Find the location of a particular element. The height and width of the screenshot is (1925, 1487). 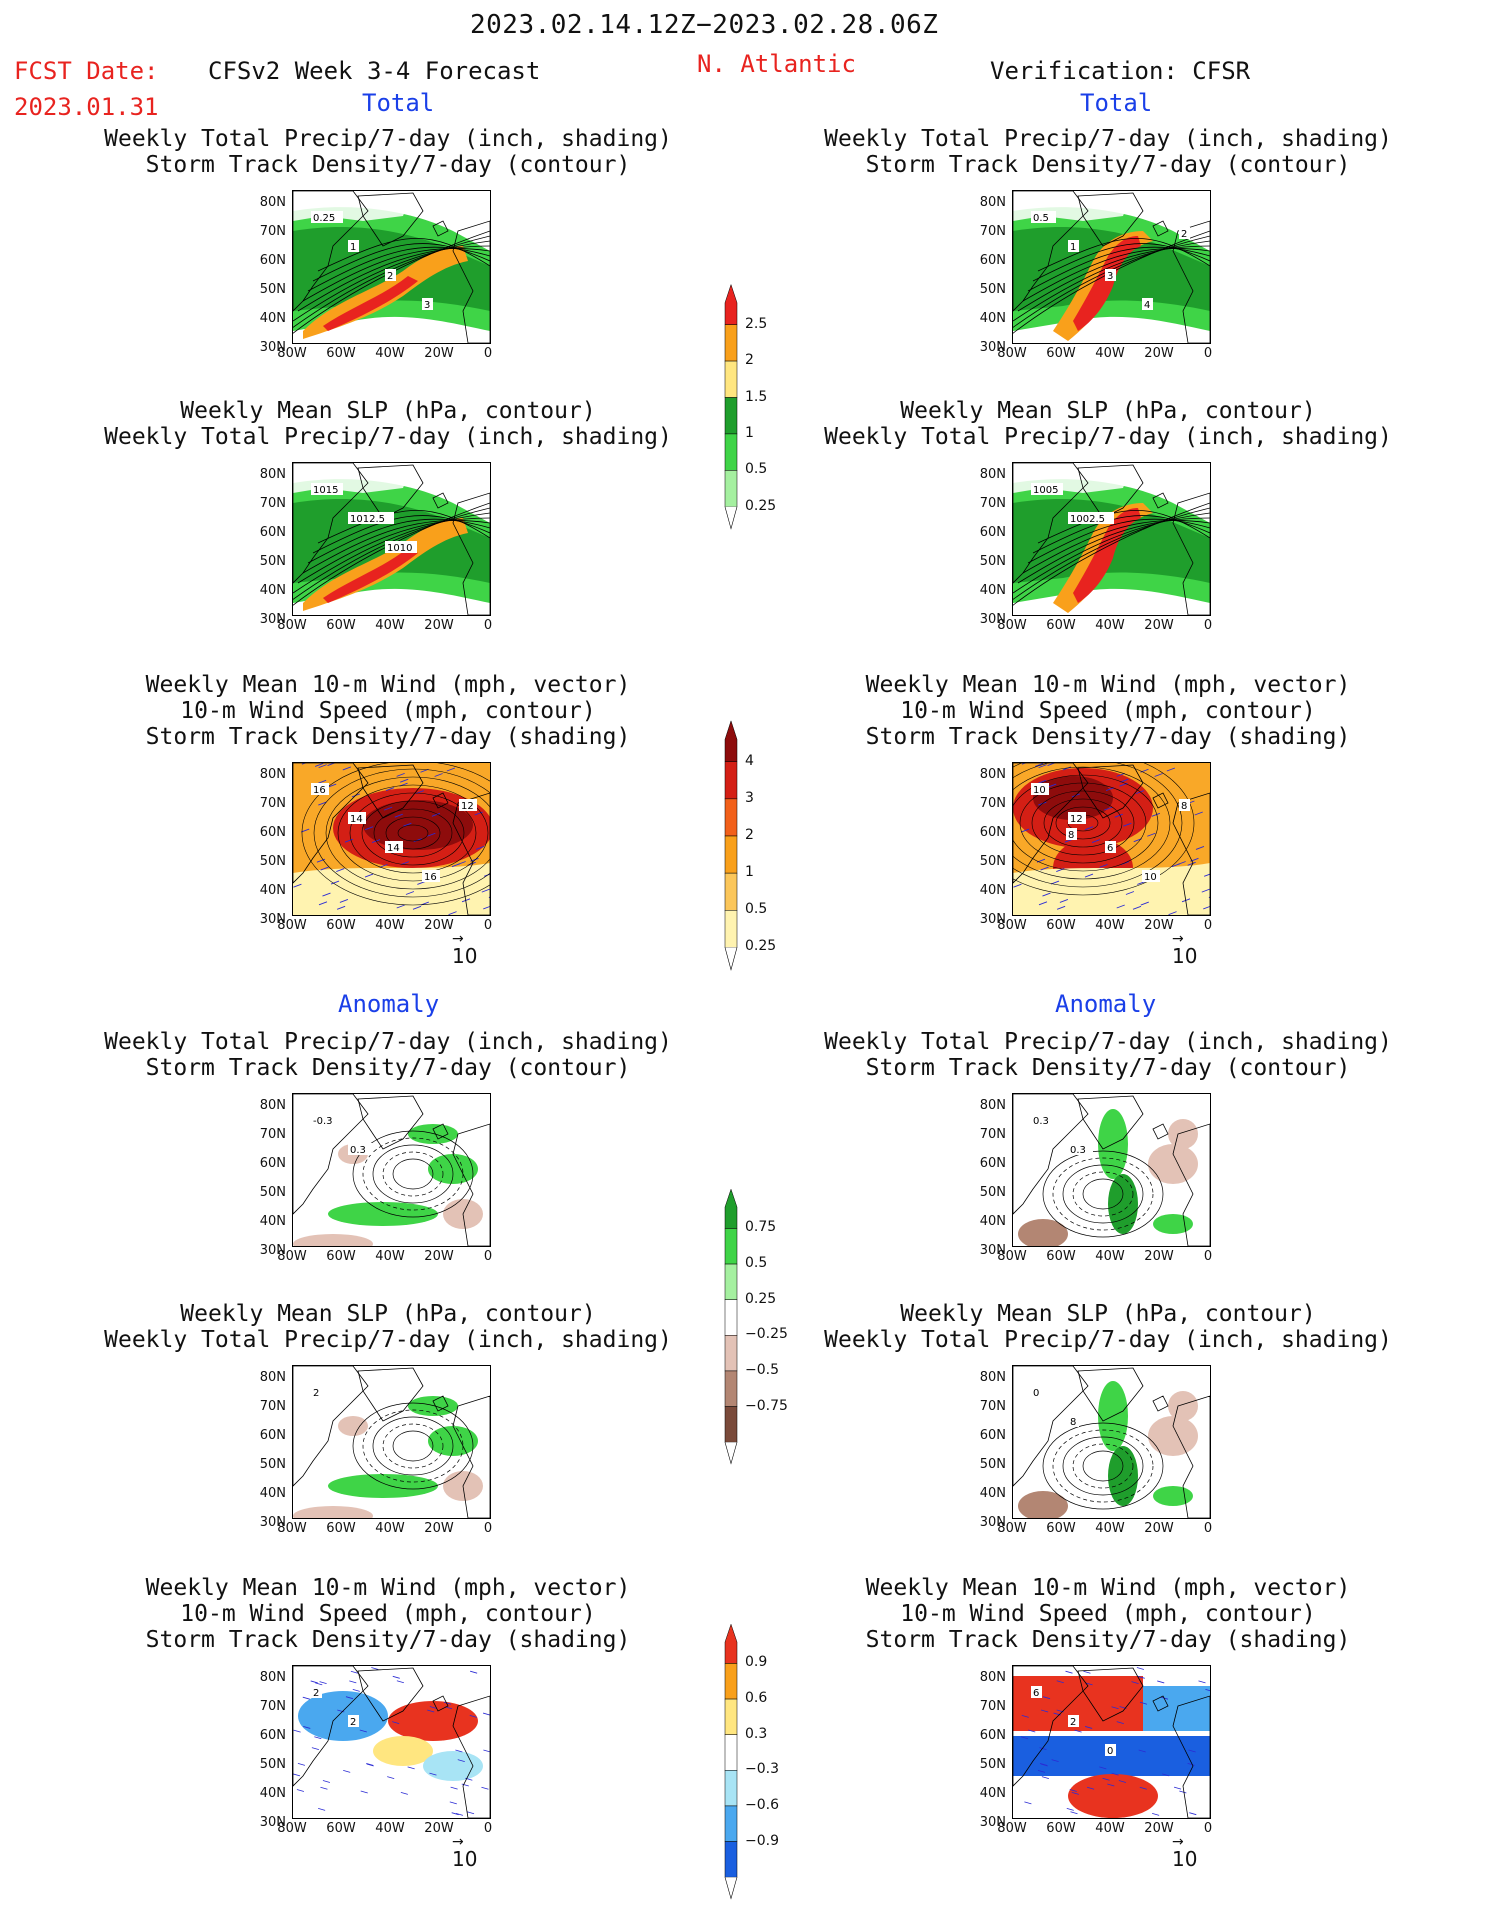

colorbar-label: 0.5 is located at coordinates (756, 909).